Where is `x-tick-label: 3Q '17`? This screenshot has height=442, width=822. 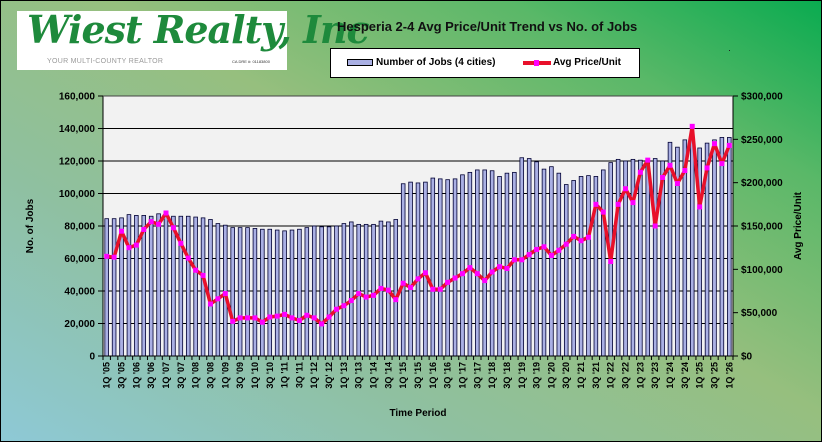 x-tick-label: 3Q '17 is located at coordinates (477, 375).